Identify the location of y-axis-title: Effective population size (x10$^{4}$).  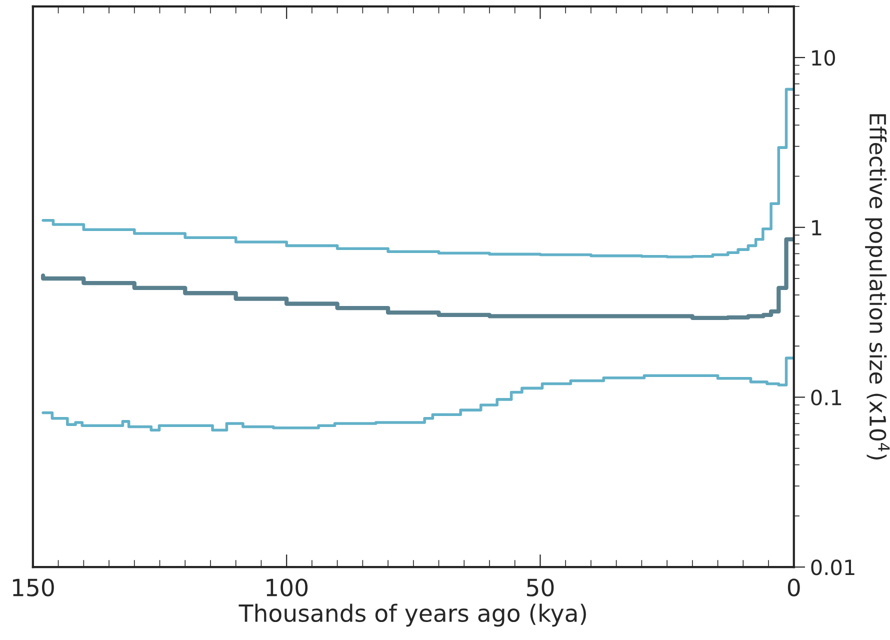
(877, 287).